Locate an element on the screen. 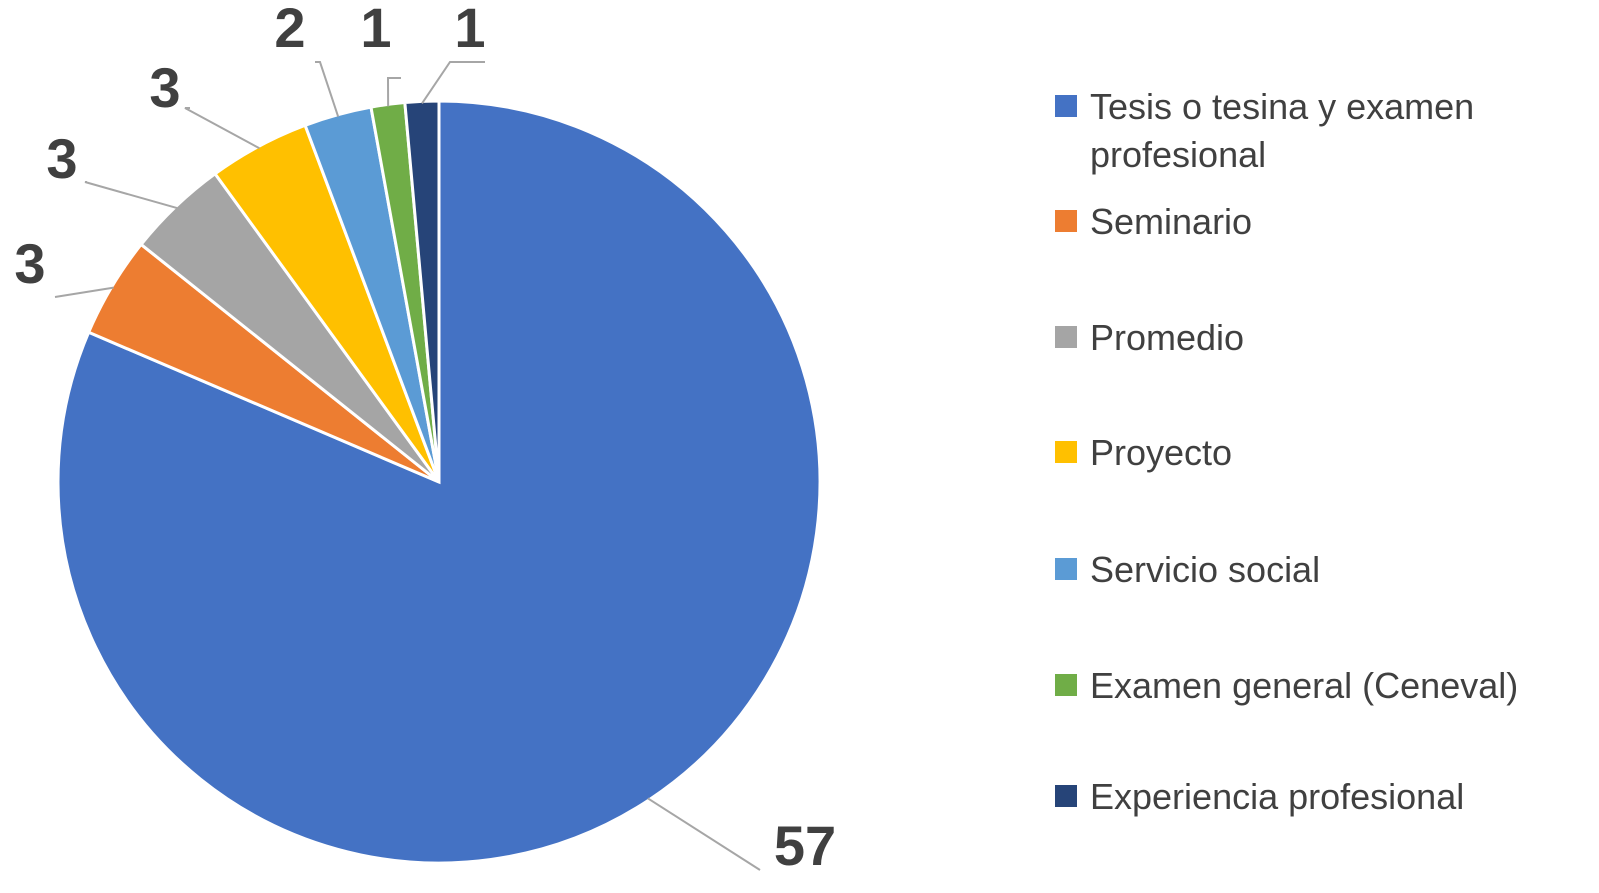  legend-label: Proyecto is located at coordinates (1161, 452).